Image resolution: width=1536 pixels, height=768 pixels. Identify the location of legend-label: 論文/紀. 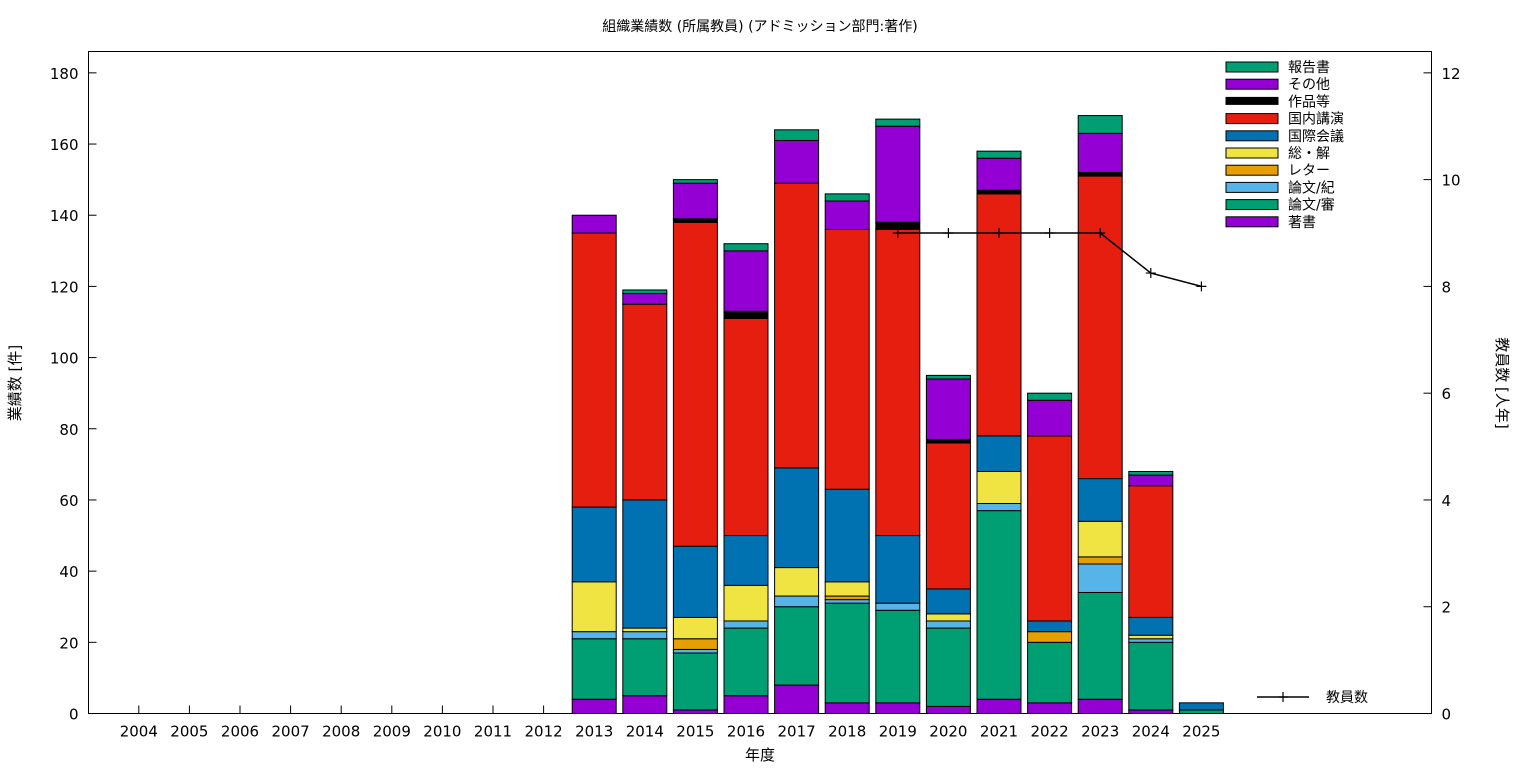
(1311, 188).